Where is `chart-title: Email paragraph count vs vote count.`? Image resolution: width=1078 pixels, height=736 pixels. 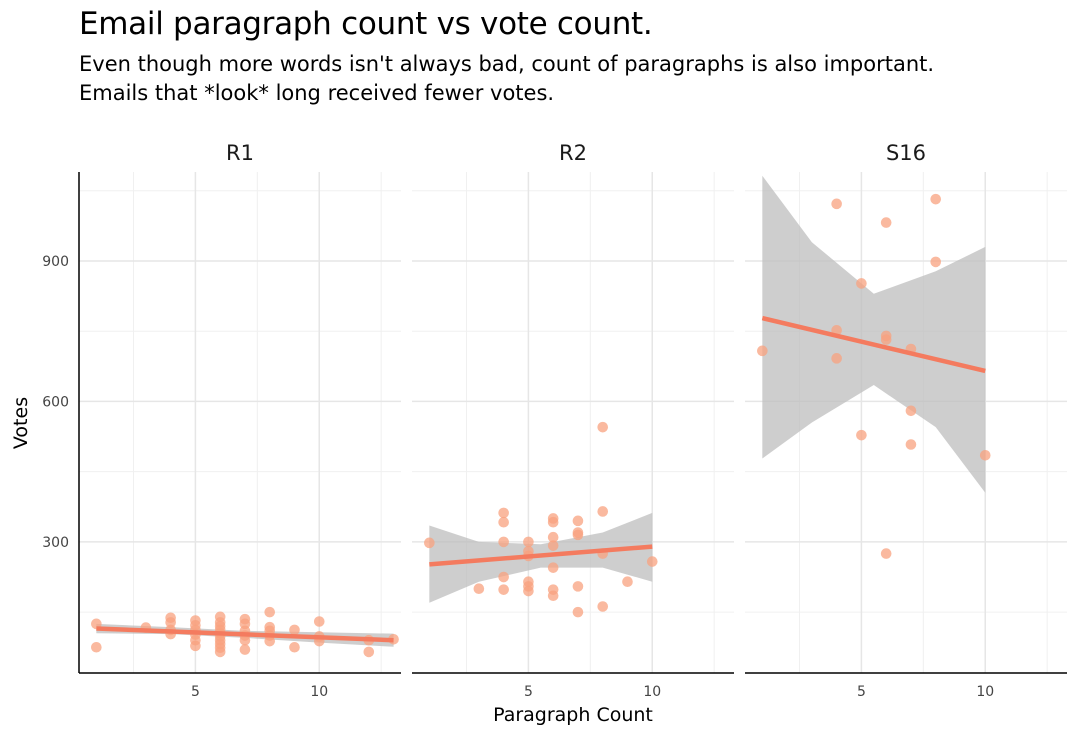 chart-title: Email paragraph count vs vote count. is located at coordinates (366, 24).